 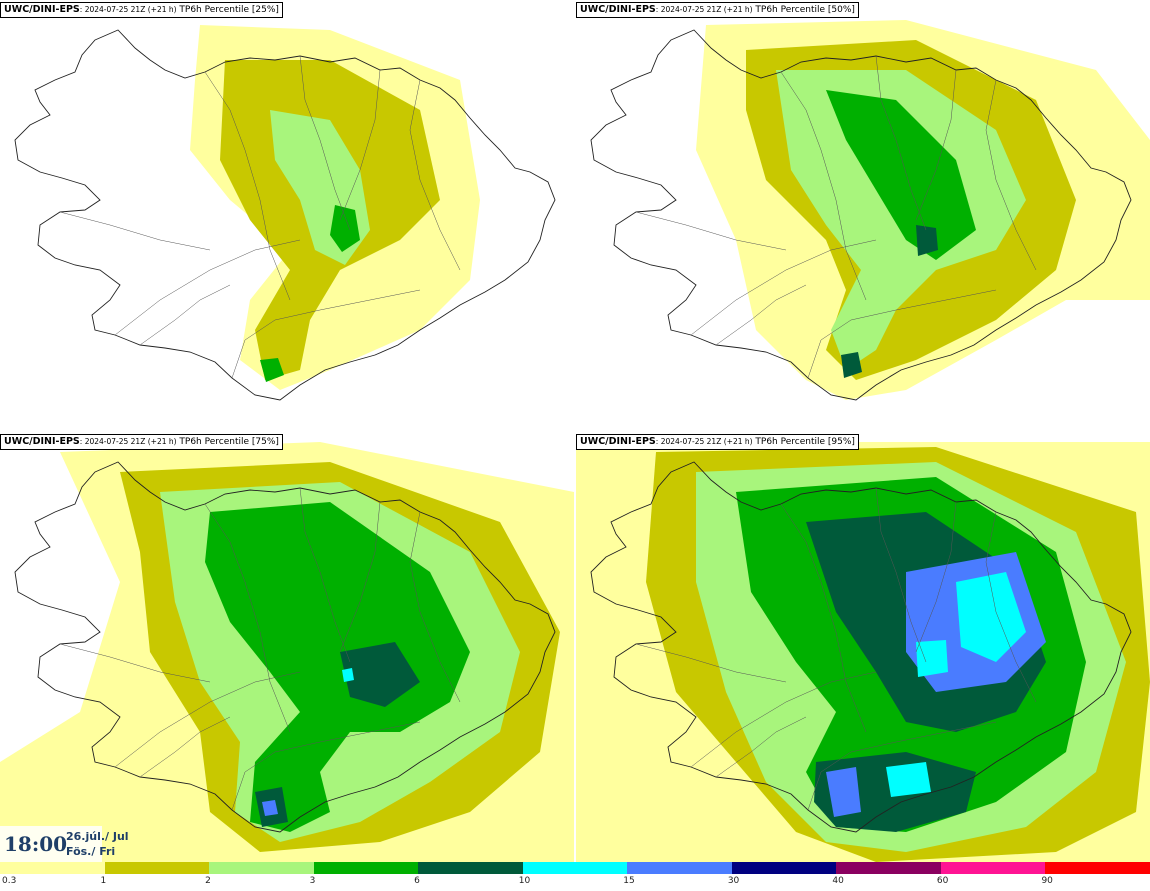 I want to click on colorbar-tick-label: 10, so click(x=524, y=881).